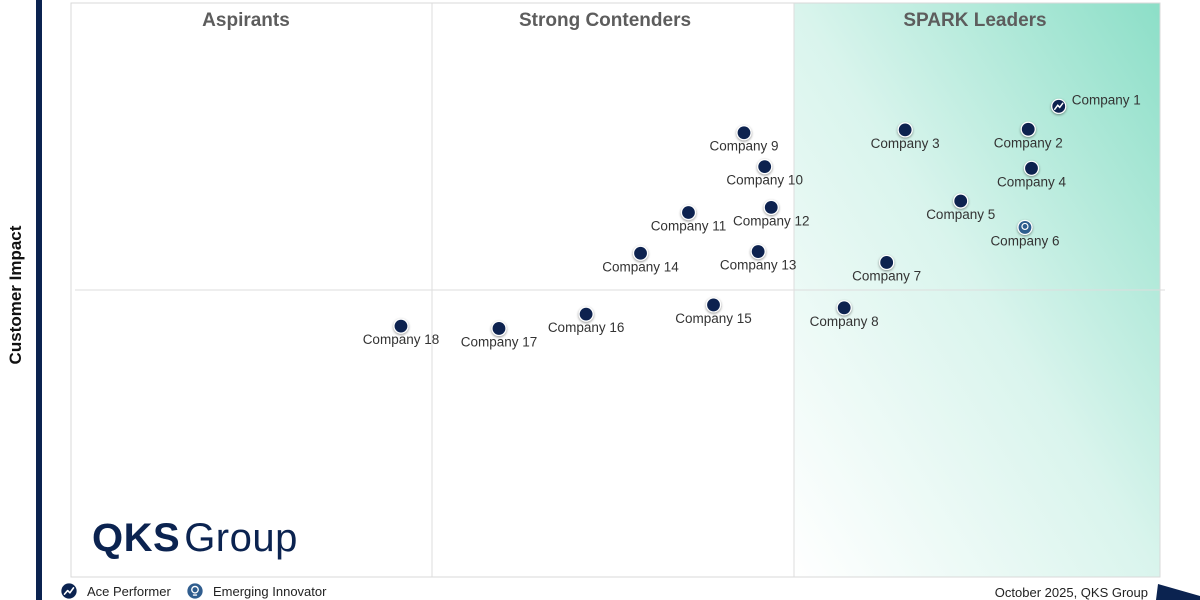 The width and height of the screenshot is (1200, 600). What do you see at coordinates (586, 327) in the screenshot?
I see `point-label-company-16: Company 16` at bounding box center [586, 327].